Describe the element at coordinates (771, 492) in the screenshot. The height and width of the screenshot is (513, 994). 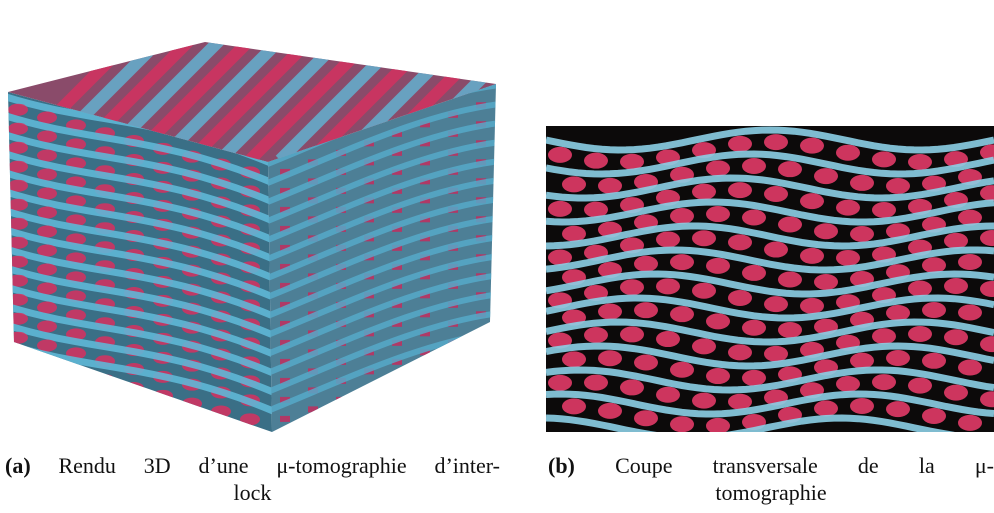
I see `caption-text: tomographie` at that location.